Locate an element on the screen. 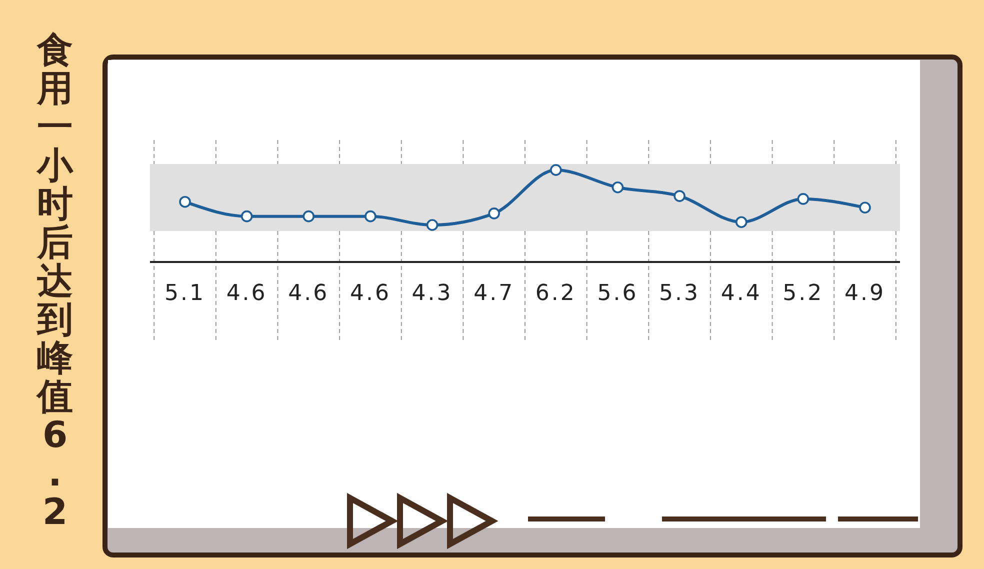  data-label: 5.6 is located at coordinates (617, 293).